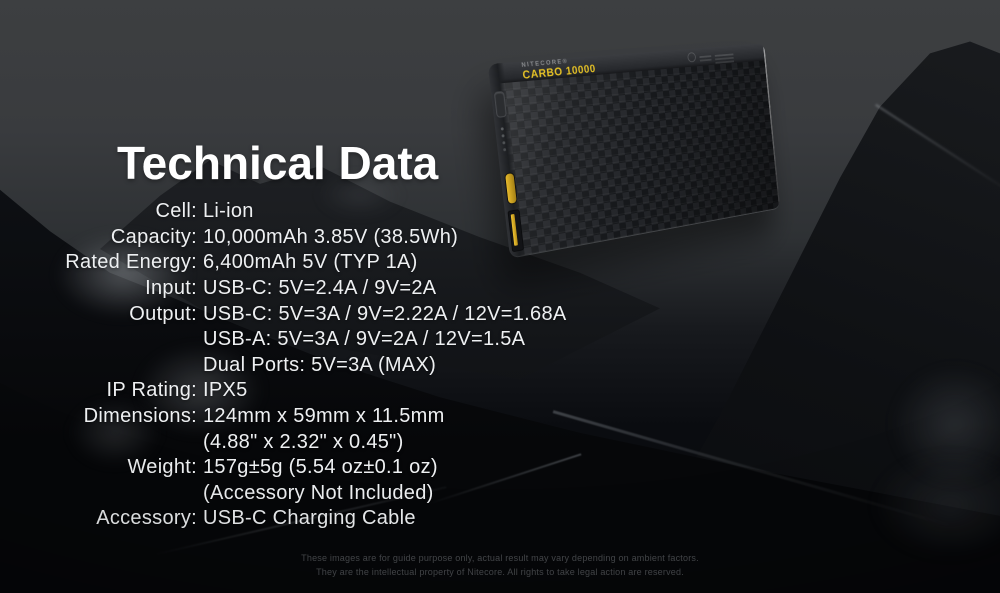 This screenshot has height=593, width=1000. I want to click on spec-row: USB-A: 5V=3A / 9V=2A / 12V=1.5A, so click(298, 340).